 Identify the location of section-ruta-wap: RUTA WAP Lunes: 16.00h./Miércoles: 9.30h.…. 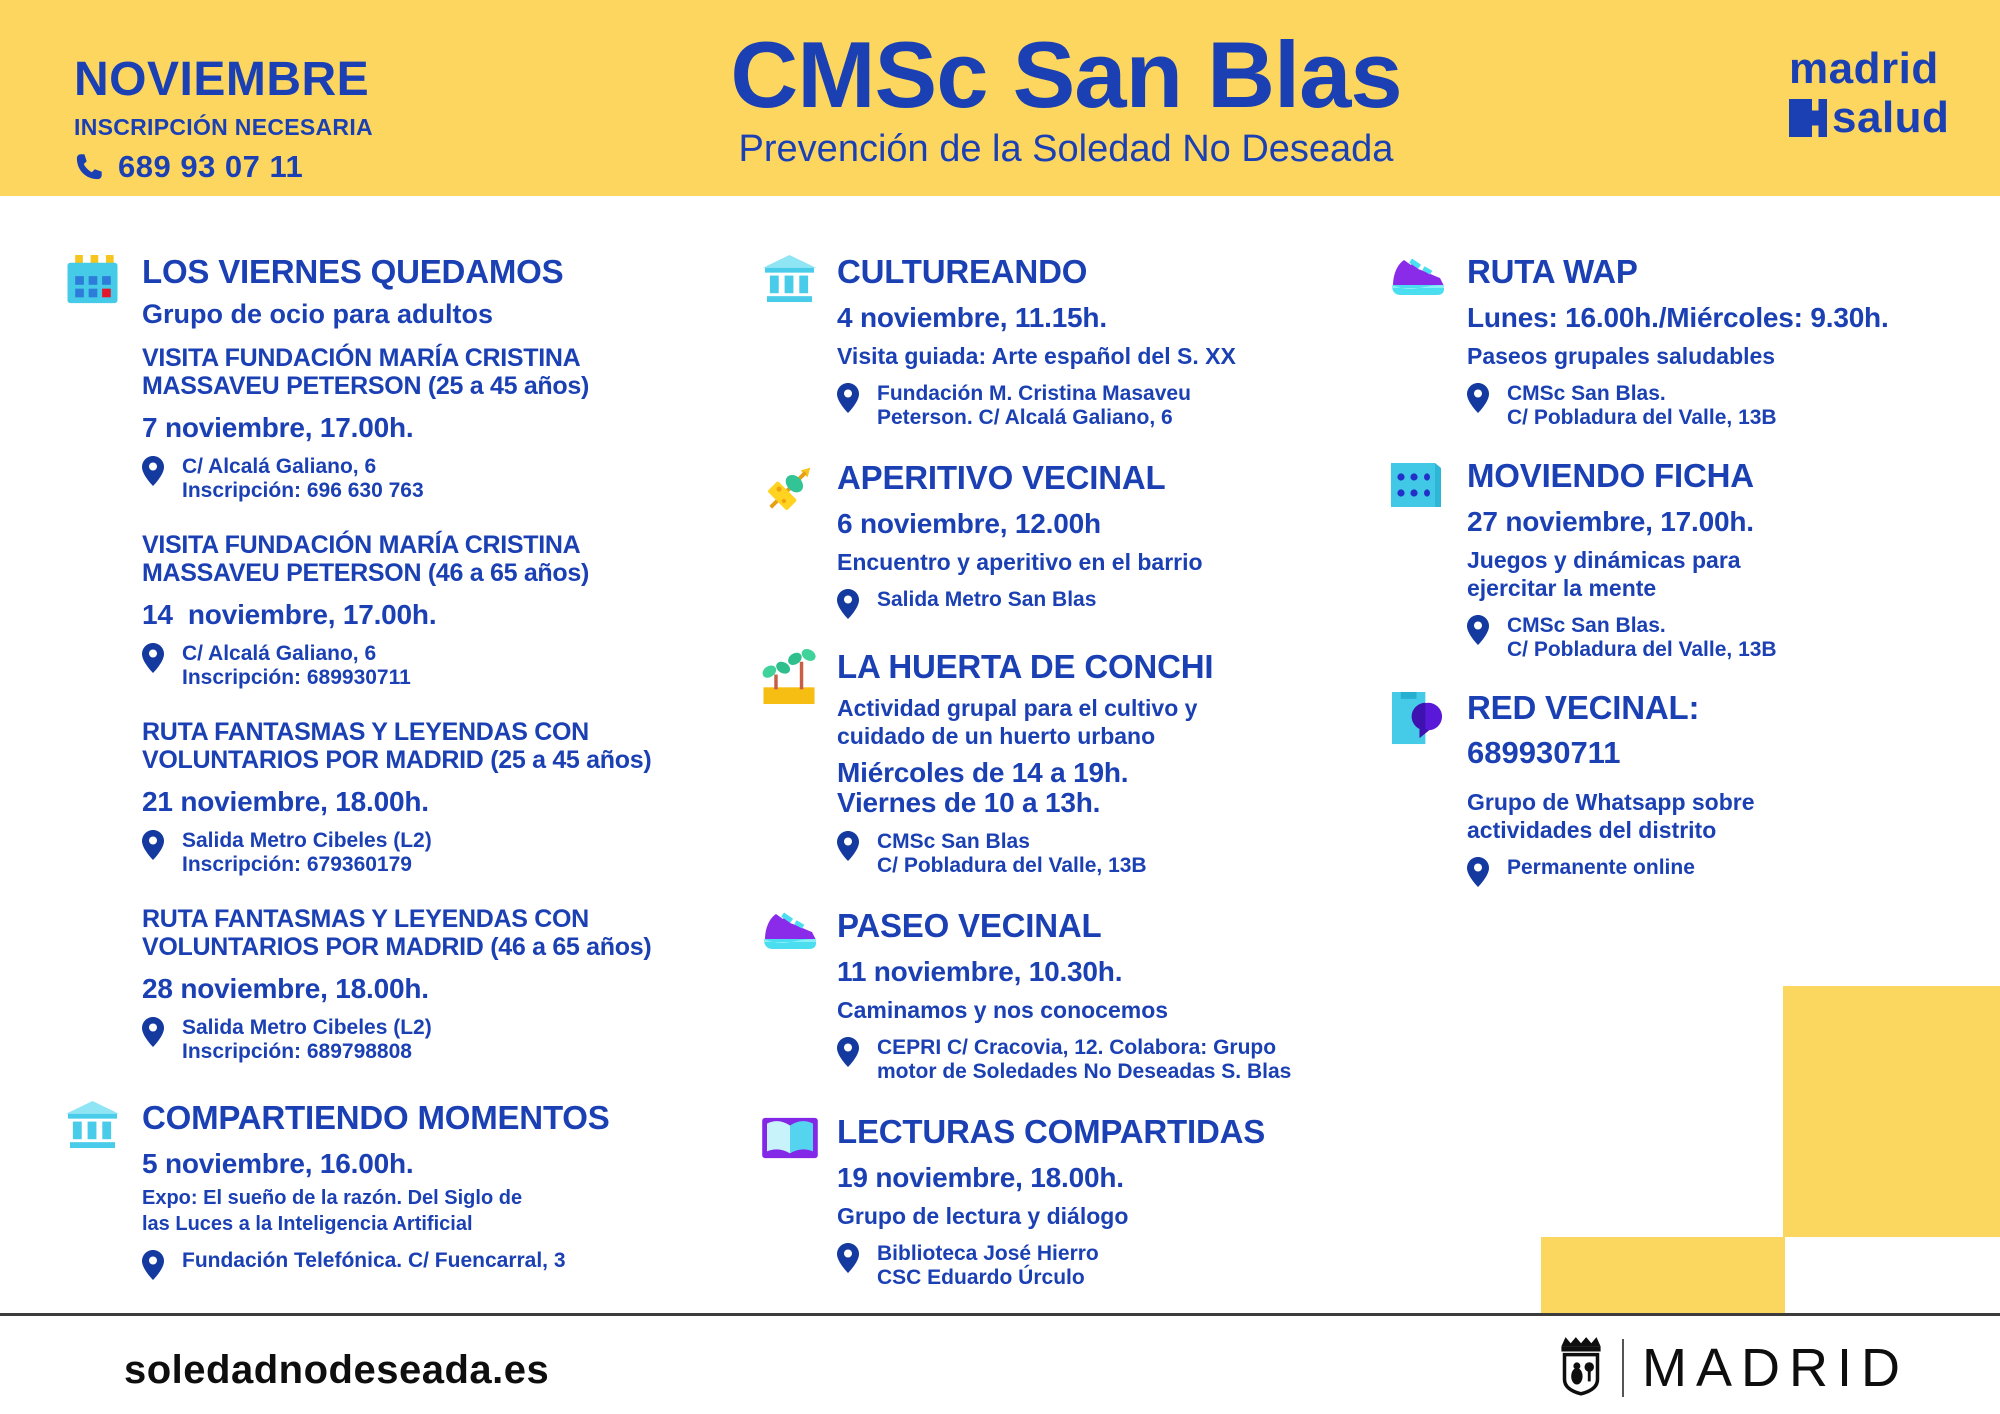
(1670, 342).